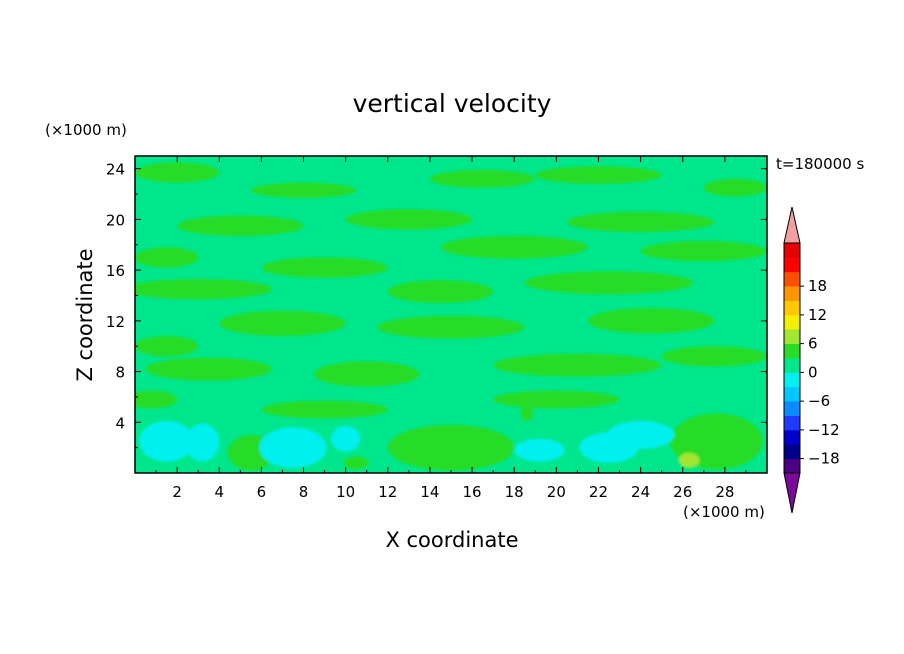 This screenshot has width=904, height=654. I want to click on colorbar-label: −6, so click(819, 401).